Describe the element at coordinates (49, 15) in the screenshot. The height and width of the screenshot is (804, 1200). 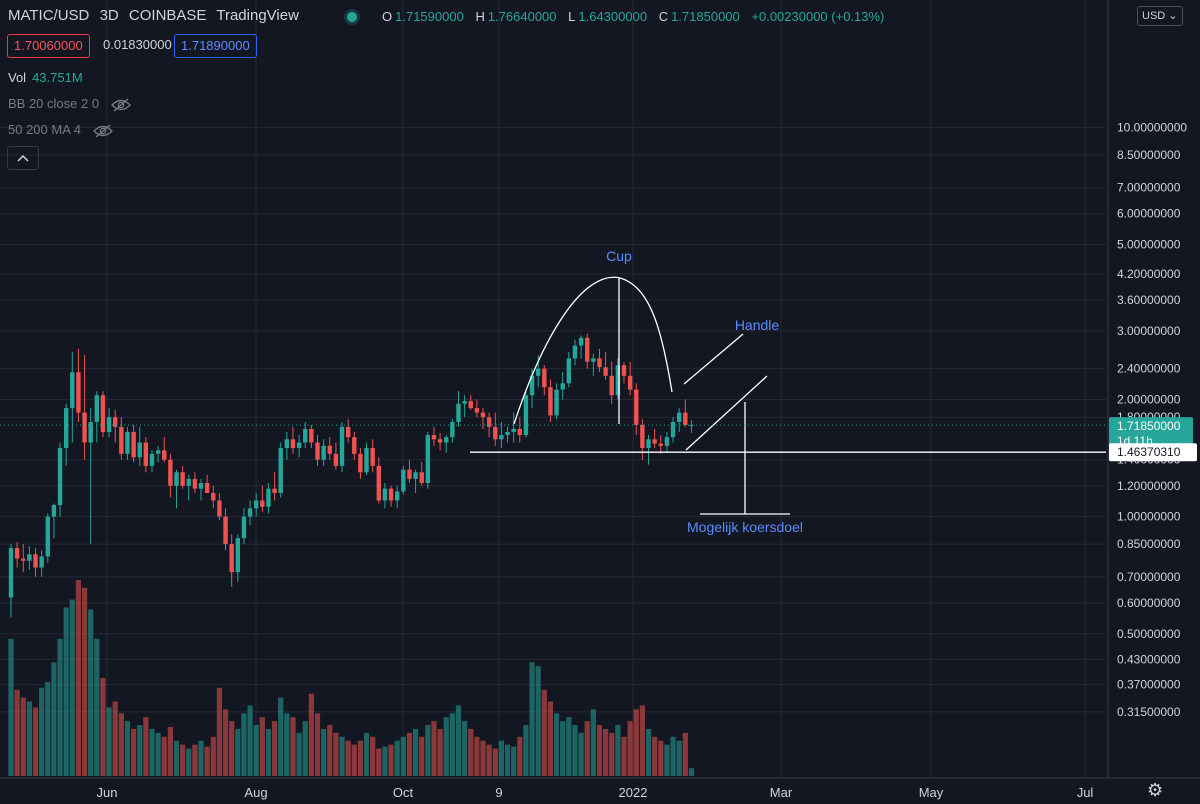
I see `symbol-name: MATIC/USD` at that location.